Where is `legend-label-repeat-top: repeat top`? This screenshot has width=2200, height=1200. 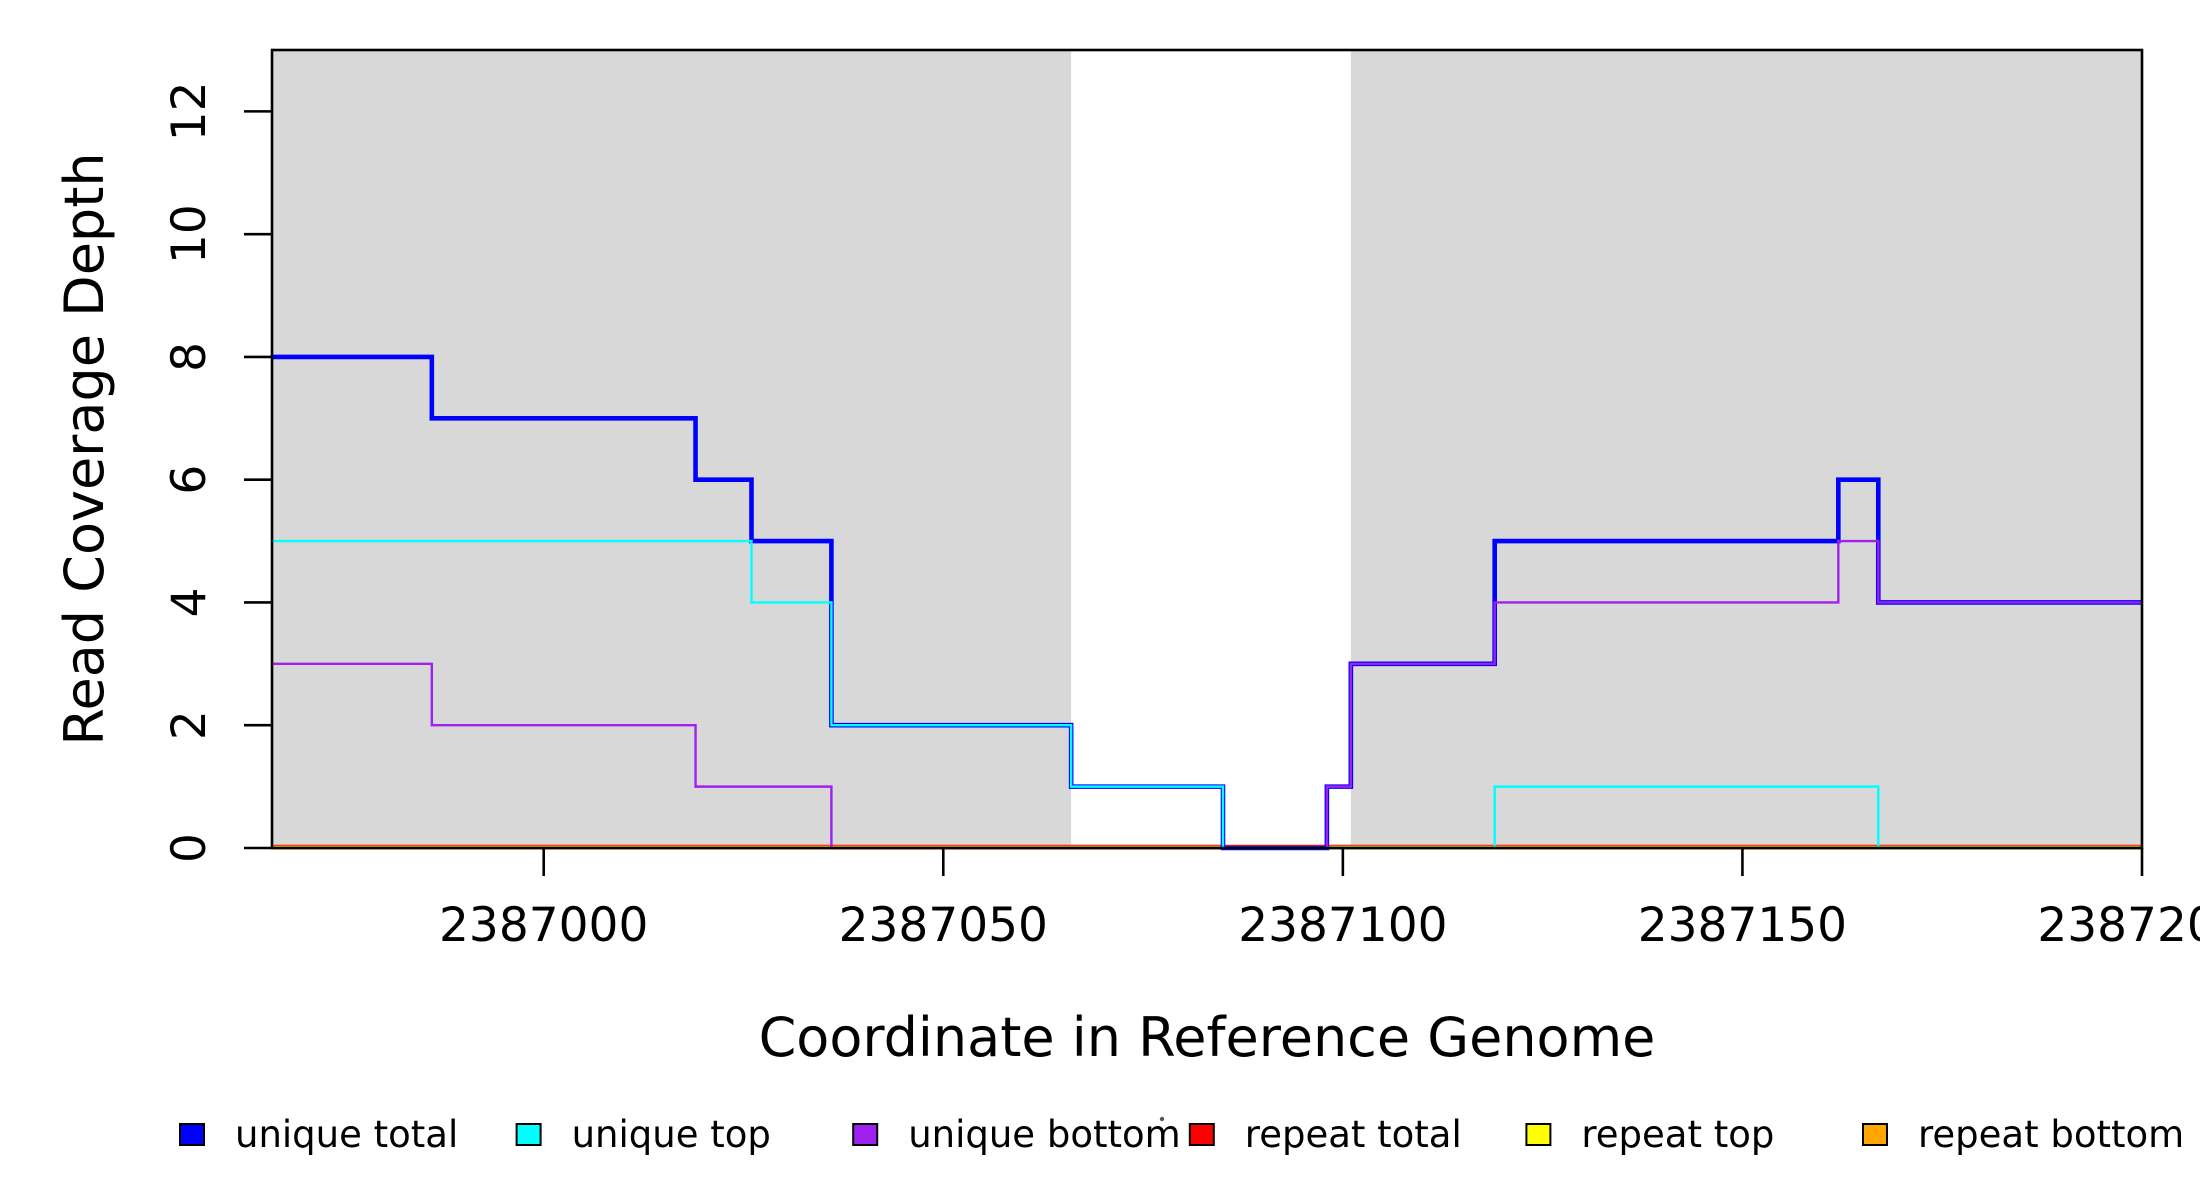
legend-label-repeat-top: repeat top is located at coordinates (1677, 1134).